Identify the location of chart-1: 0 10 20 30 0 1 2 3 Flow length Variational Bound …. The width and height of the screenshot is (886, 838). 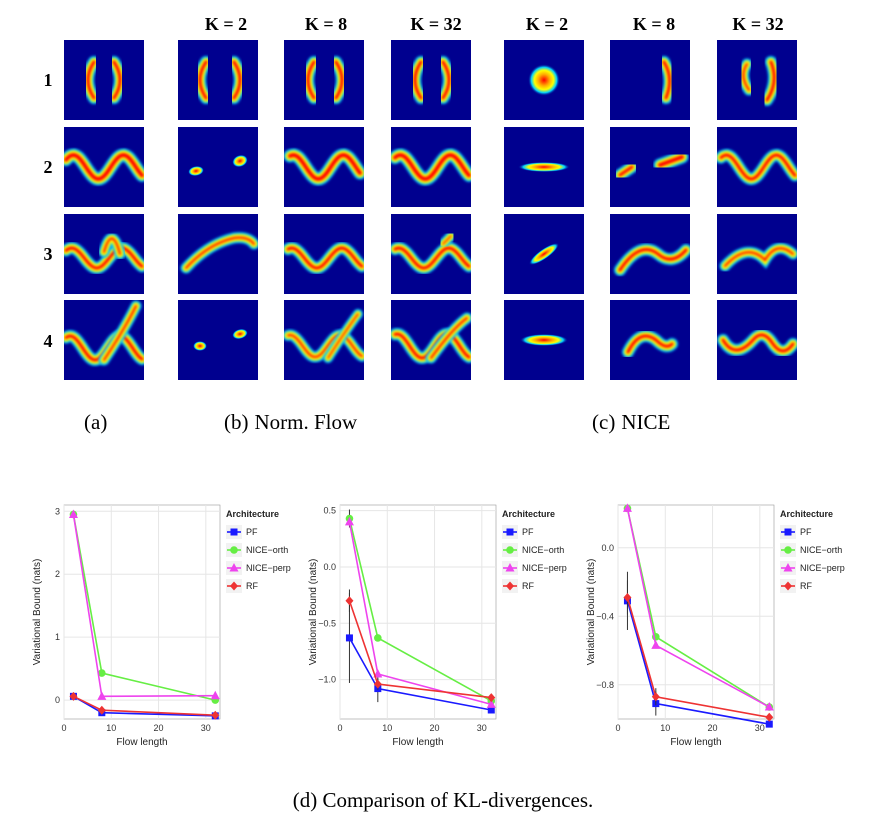
(170, 626).